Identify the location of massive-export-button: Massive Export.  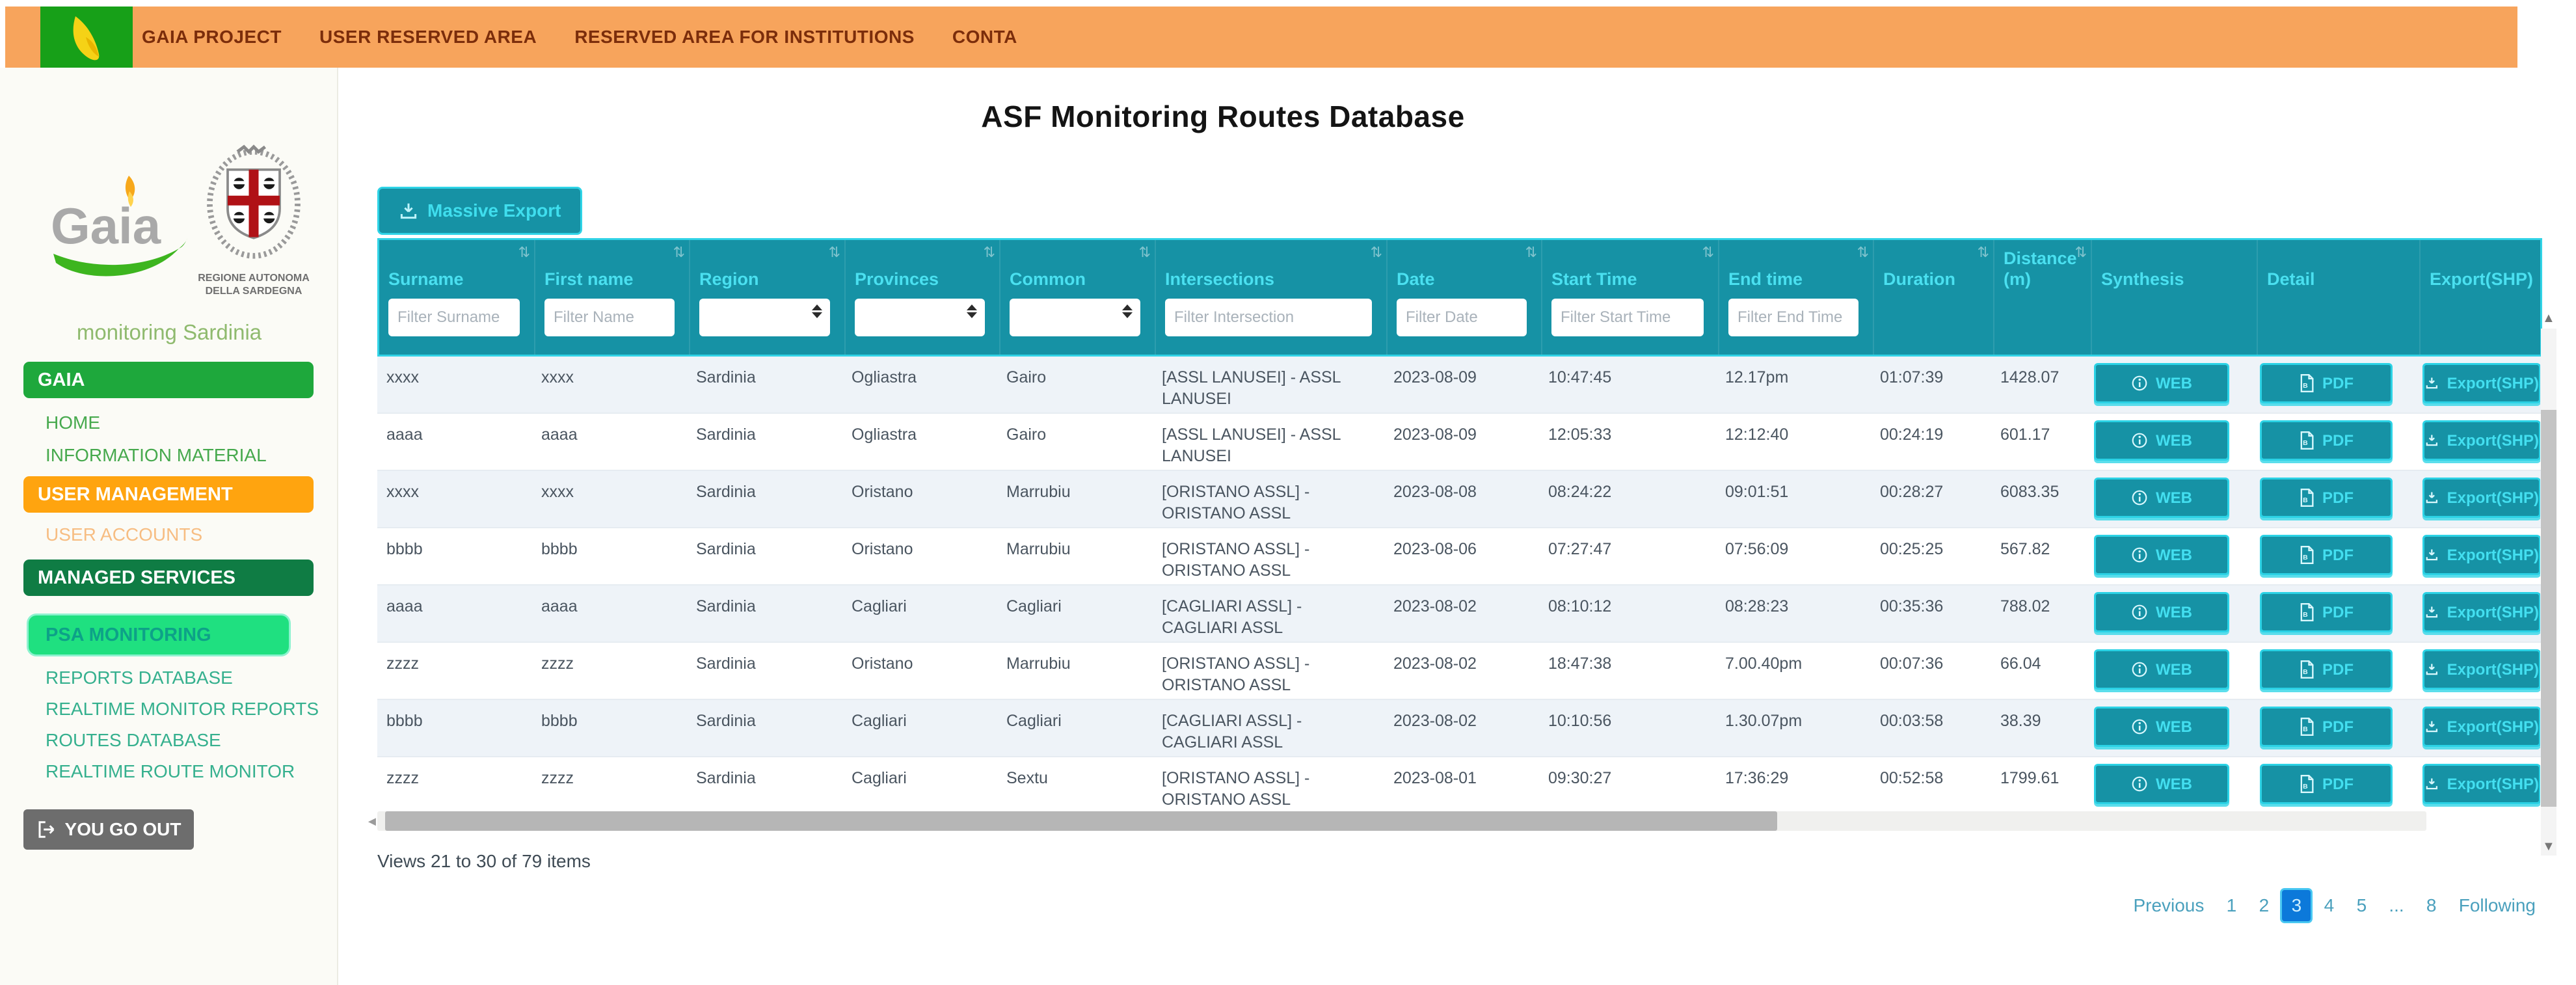
(480, 211).